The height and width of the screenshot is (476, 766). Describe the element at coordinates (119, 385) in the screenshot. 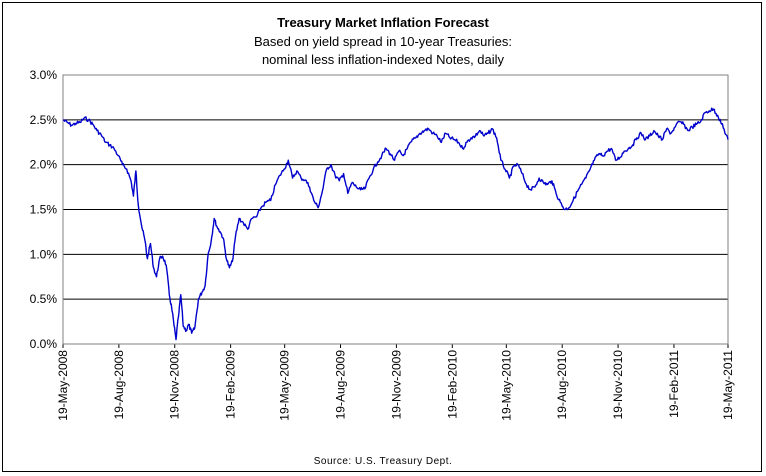

I see `x-tick-label: 19-Aug-2008` at that location.